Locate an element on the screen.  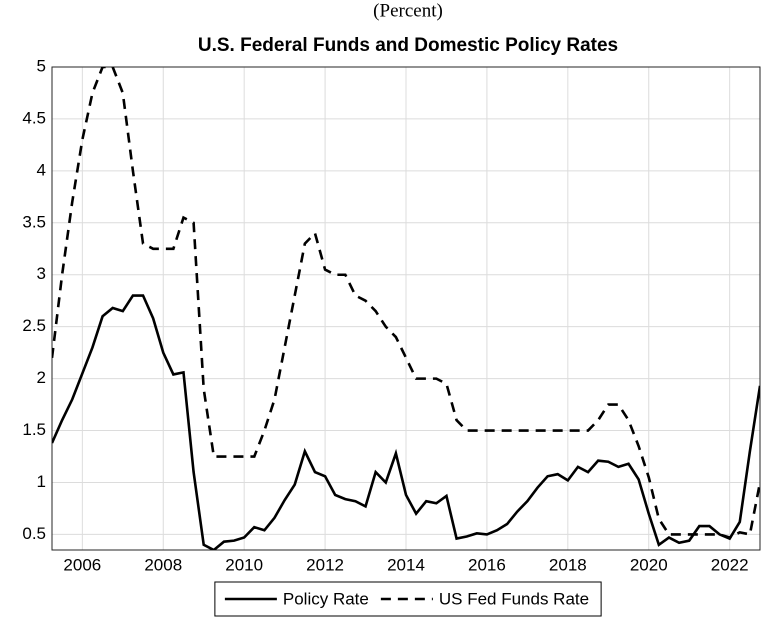
chart-subtitle: (Percent) is located at coordinates (408, 10).